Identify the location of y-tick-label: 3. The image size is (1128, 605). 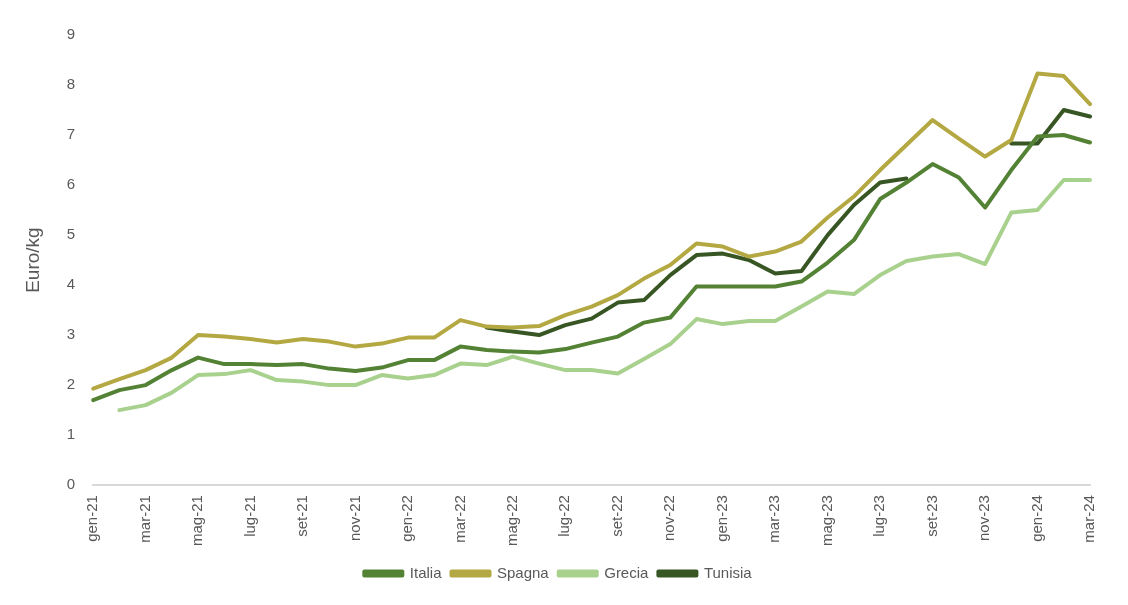
(71, 334).